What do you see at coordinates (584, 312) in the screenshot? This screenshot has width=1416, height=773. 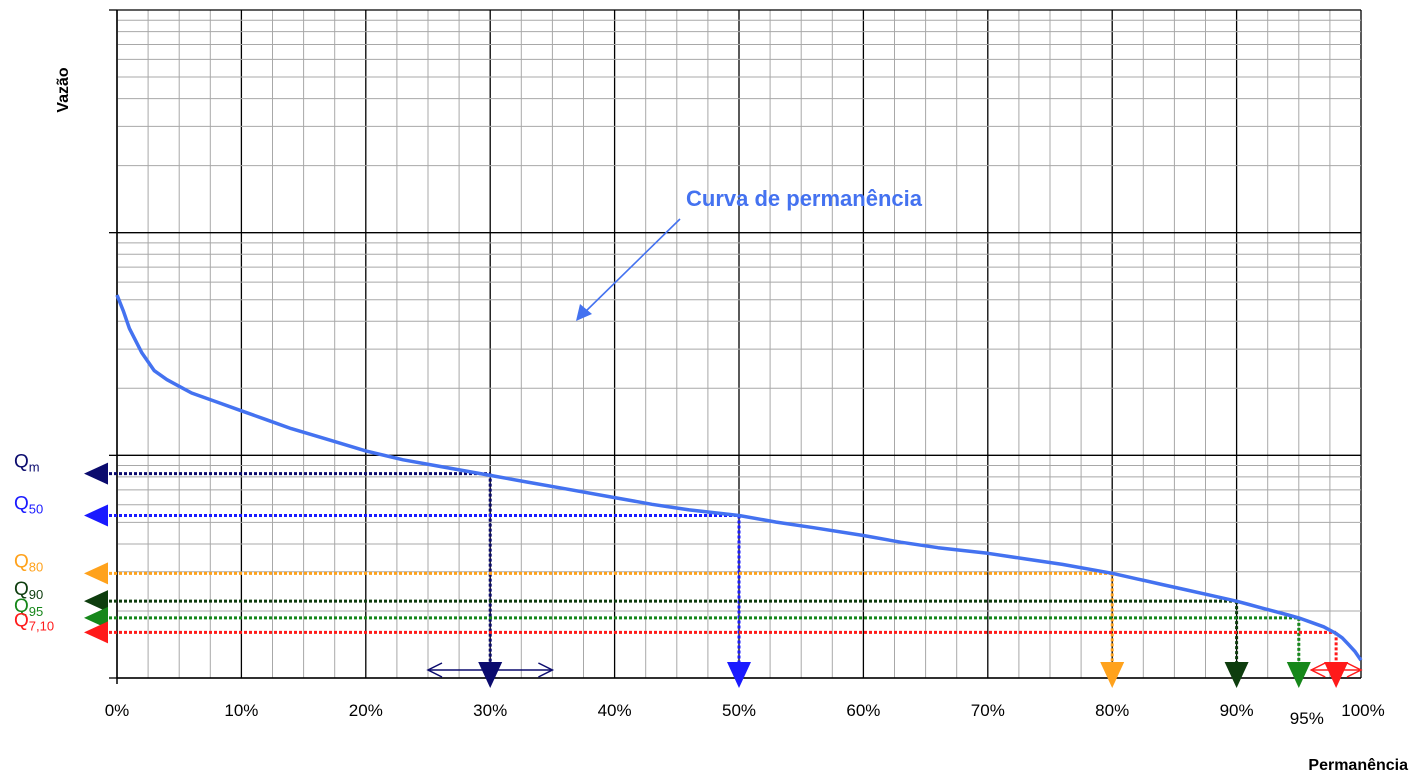 I see `curve-annotation-arrowhead` at bounding box center [584, 312].